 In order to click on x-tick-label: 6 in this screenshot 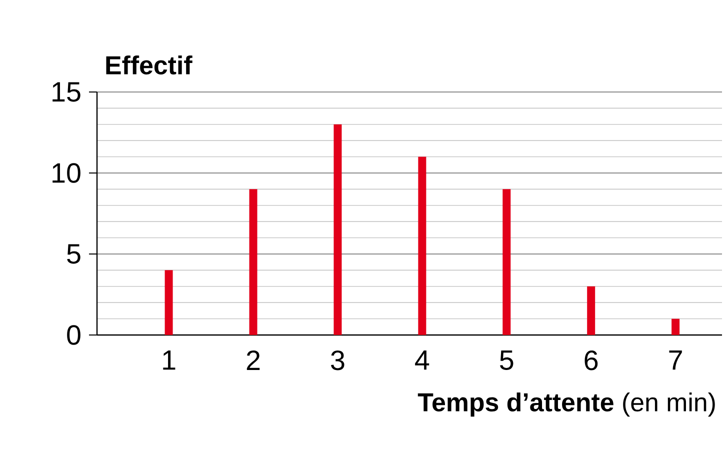, I will do `click(591, 360)`.